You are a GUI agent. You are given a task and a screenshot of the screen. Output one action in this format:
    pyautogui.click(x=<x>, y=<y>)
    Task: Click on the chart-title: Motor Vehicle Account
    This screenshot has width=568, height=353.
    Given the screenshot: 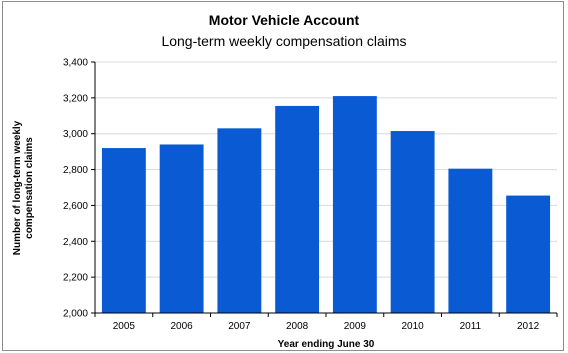 What is the action you would take?
    pyautogui.click(x=284, y=20)
    